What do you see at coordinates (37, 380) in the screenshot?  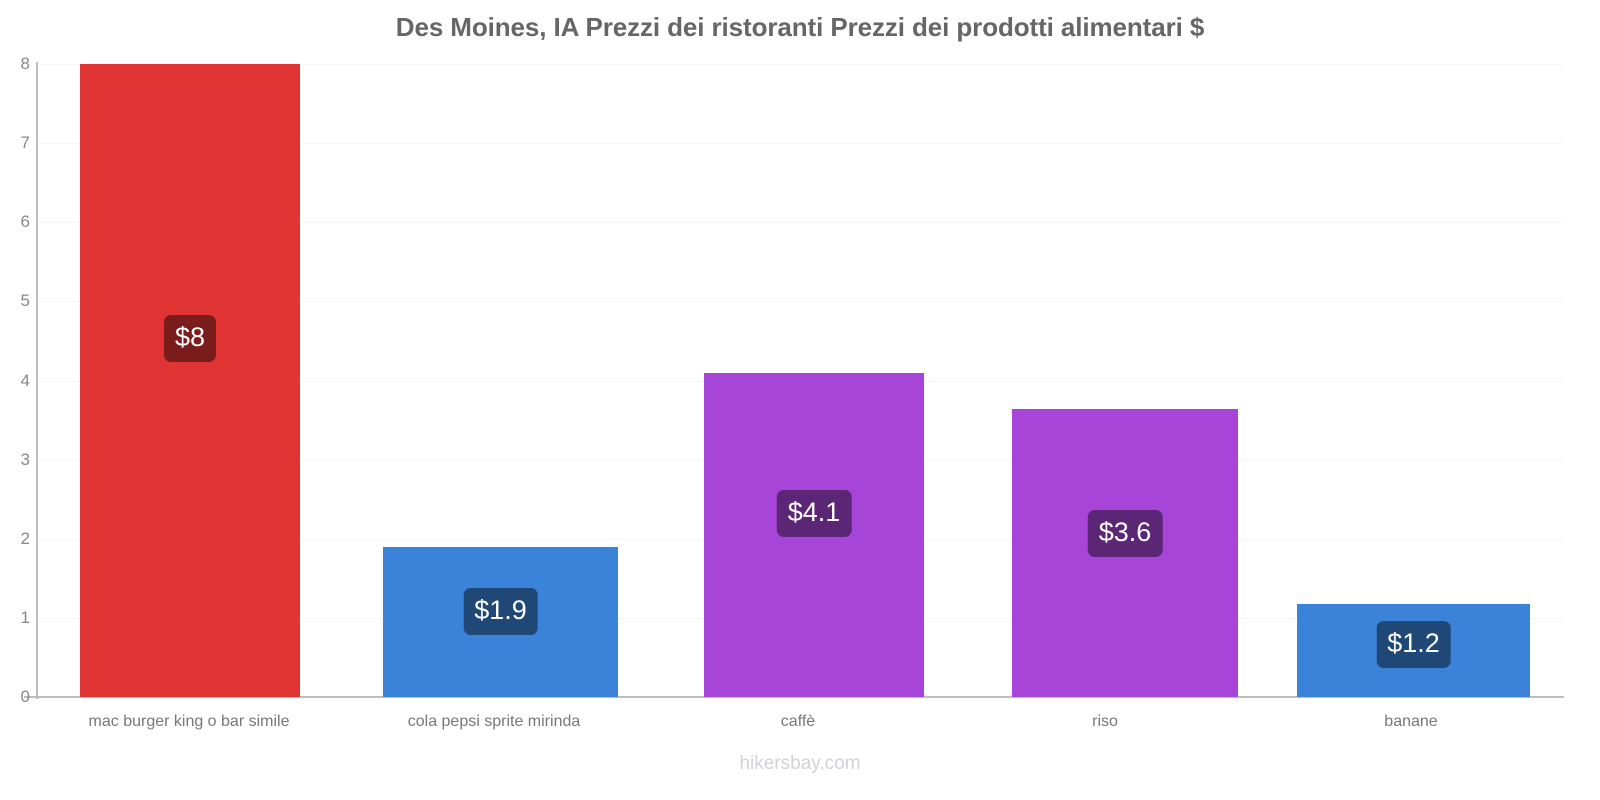 I see `y-axis-line` at bounding box center [37, 380].